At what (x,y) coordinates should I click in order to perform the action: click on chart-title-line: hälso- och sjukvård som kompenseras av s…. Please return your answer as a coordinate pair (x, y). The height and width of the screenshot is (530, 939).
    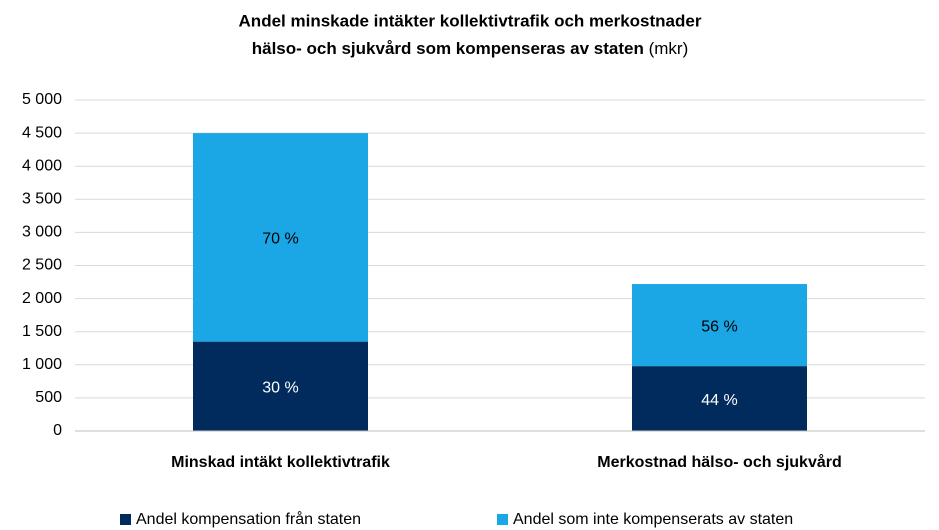
    Looking at the image, I should click on (448, 48).